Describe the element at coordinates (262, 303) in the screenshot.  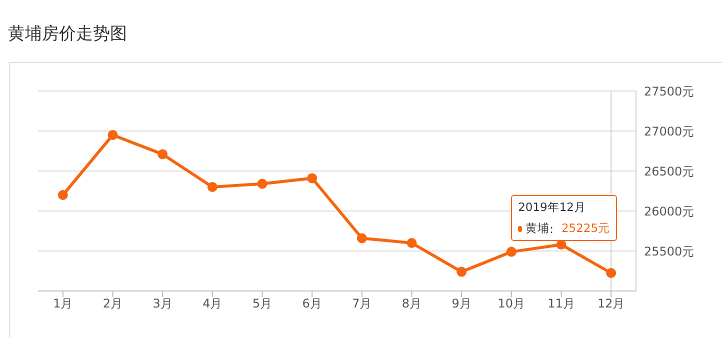
I see `x-tick-label: 5月` at that location.